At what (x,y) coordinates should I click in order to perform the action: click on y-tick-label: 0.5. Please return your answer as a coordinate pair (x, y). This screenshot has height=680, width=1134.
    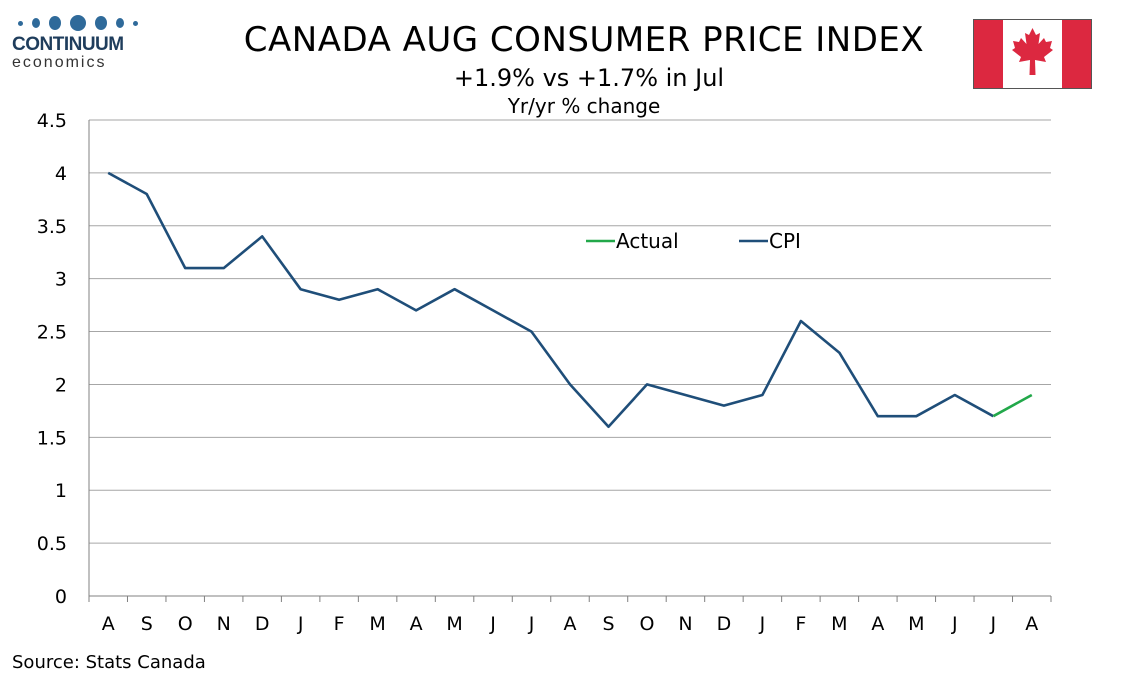
    Looking at the image, I should click on (52, 544).